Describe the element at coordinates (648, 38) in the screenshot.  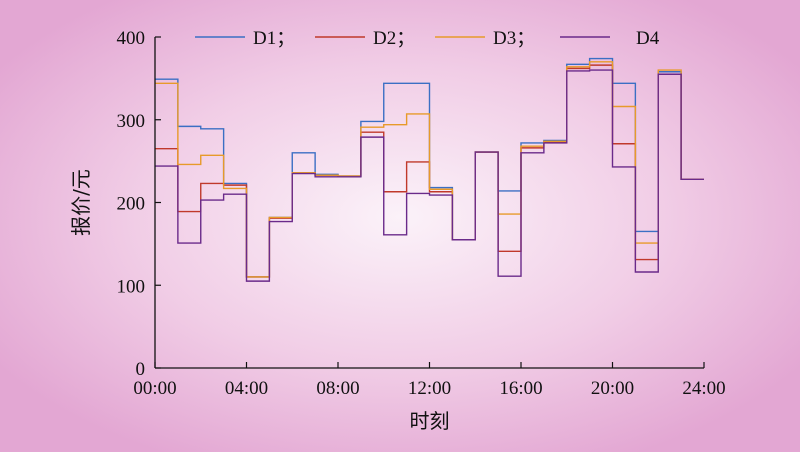
I see `legend-label-4: D4` at that location.